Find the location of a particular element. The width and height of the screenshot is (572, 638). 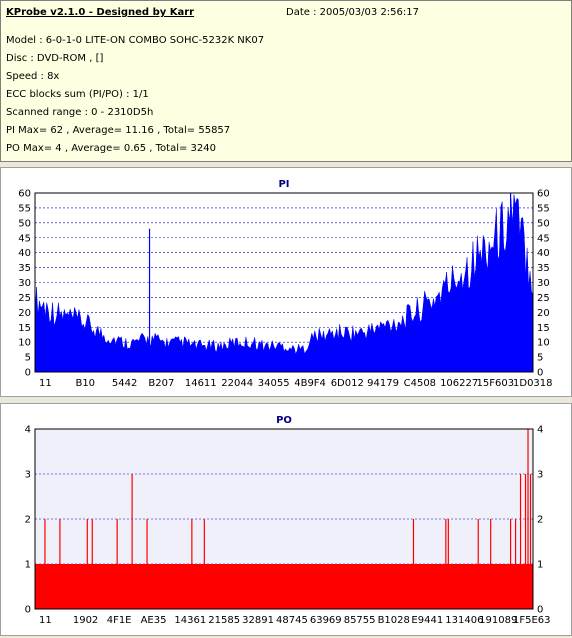

x-tick-label: B207 is located at coordinates (161, 383).